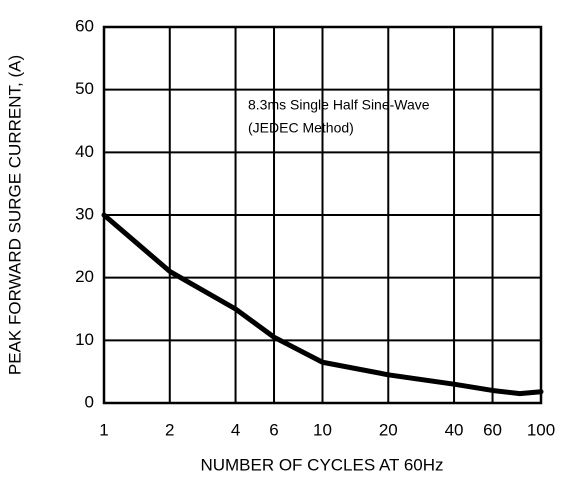  I want to click on x-tick-label: 4, so click(235, 429).